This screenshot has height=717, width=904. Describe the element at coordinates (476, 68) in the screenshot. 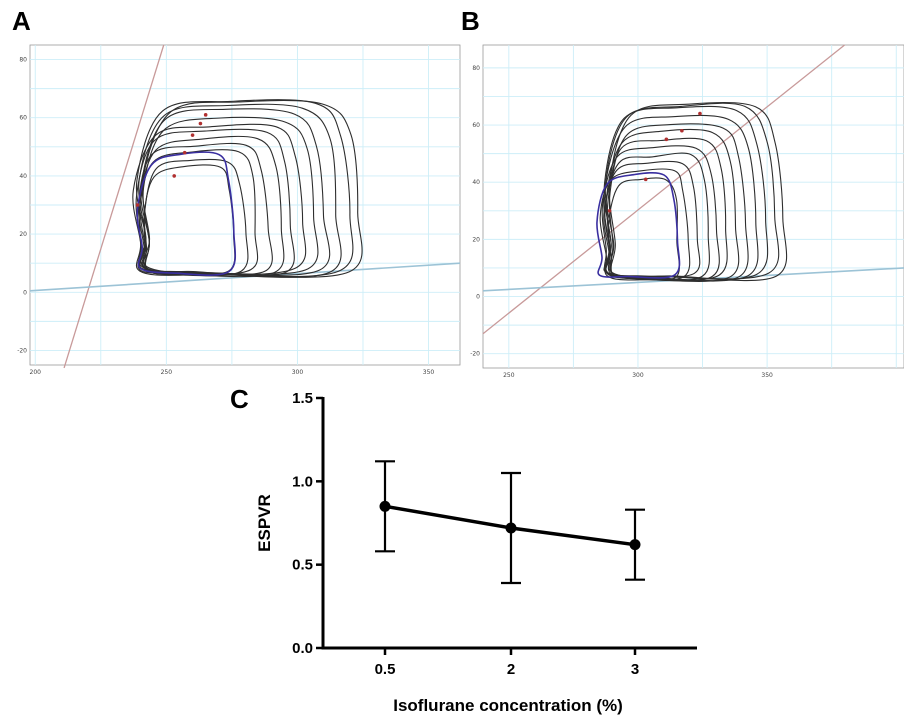

I see `panel-b-y-tick-label: 80` at that location.